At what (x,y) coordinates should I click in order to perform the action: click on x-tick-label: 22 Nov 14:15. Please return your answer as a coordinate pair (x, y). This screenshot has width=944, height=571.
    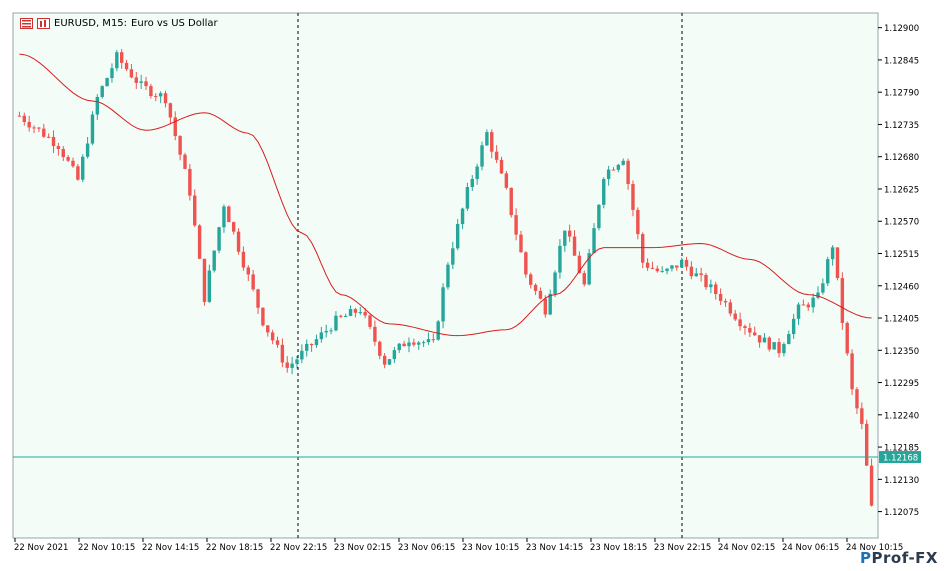
    Looking at the image, I should click on (170, 548).